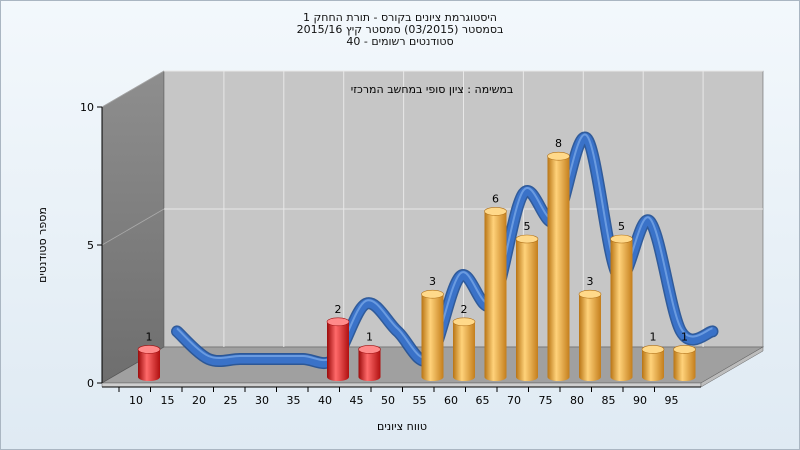 The height and width of the screenshot is (450, 800). Describe the element at coordinates (168, 400) in the screenshot. I see `x-tick-label: 15` at that location.